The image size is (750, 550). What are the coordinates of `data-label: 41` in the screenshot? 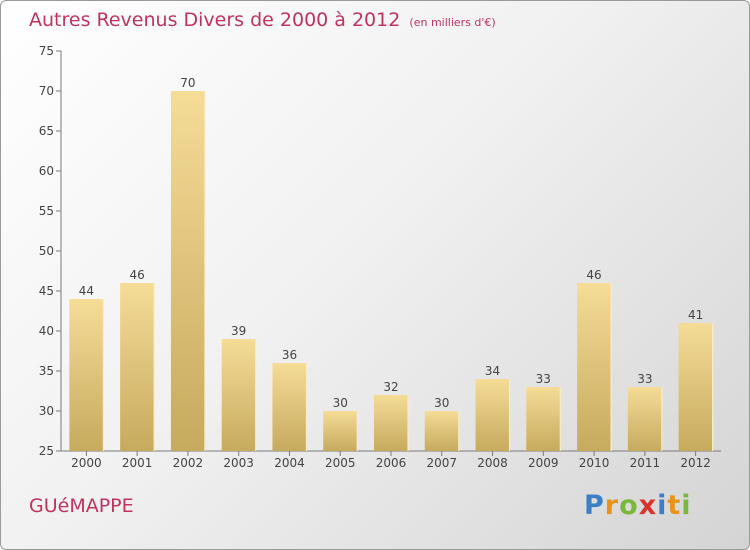 It's located at (695, 315).